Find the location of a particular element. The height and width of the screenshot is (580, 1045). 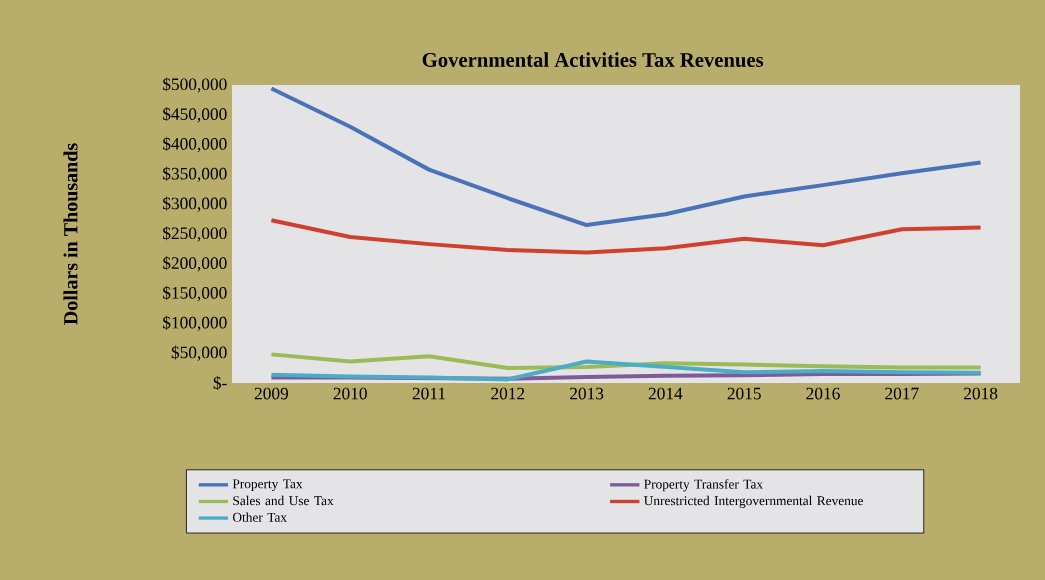

x-tick-label: 2016 is located at coordinates (823, 393).